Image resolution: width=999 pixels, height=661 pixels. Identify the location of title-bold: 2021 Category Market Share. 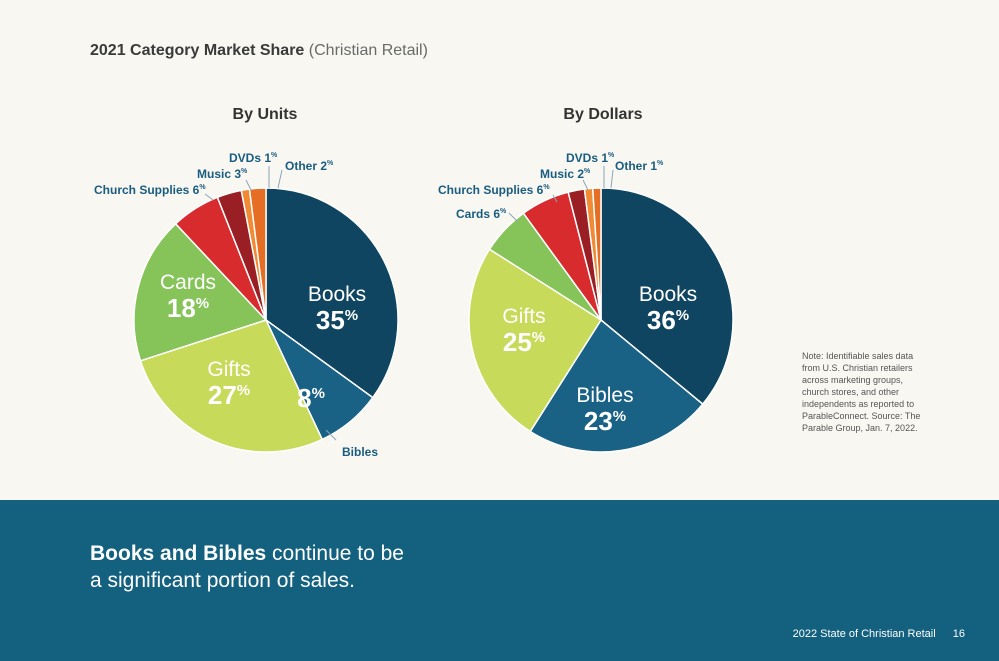
(197, 50).